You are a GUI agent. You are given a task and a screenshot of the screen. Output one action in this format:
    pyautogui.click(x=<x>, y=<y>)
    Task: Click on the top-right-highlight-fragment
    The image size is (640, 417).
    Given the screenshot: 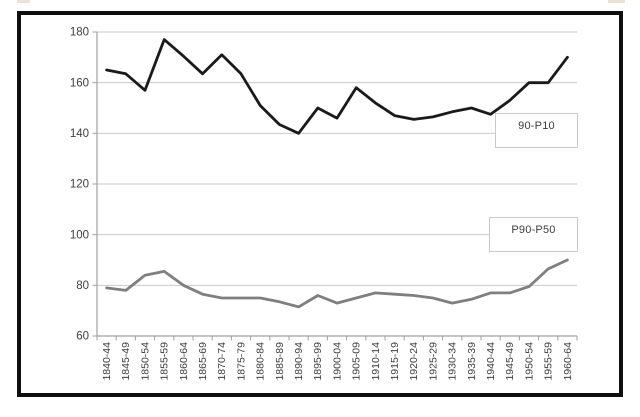 What is the action you would take?
    pyautogui.click(x=616, y=1)
    